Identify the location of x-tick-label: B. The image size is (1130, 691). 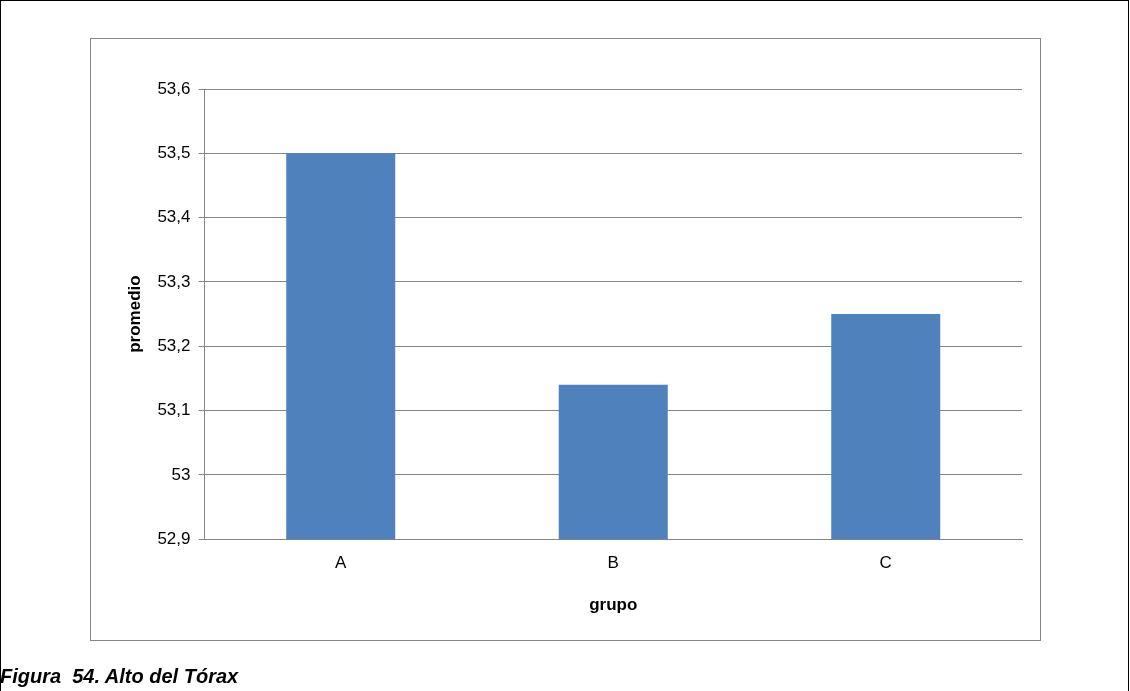
(613, 563).